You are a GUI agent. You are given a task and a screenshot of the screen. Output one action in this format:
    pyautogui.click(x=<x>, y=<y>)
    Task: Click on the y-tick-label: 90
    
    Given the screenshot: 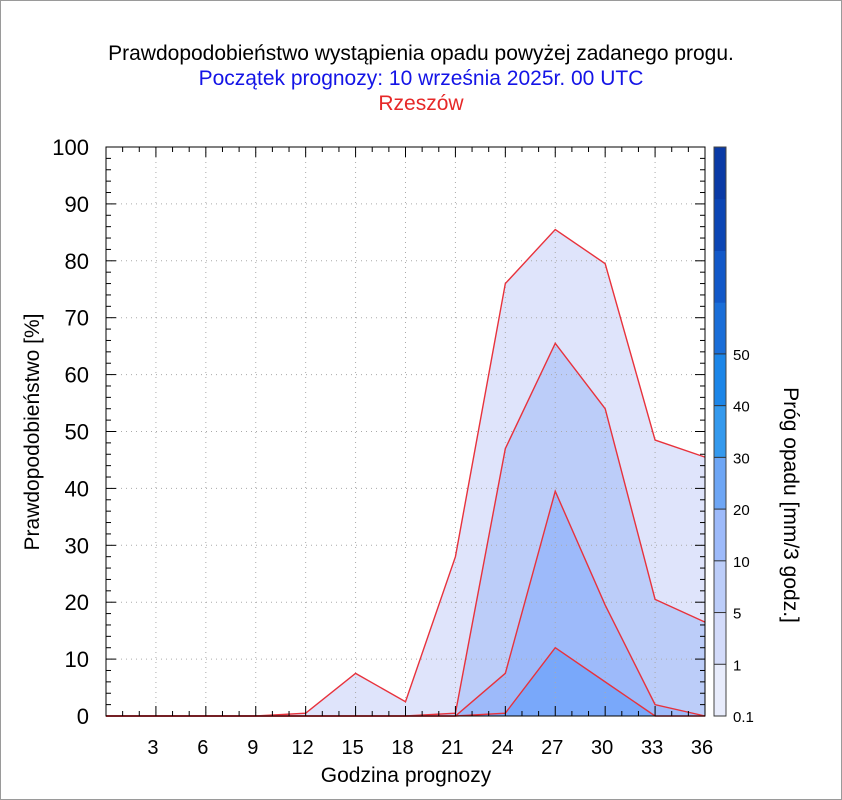 What is the action you would take?
    pyautogui.click(x=77, y=204)
    